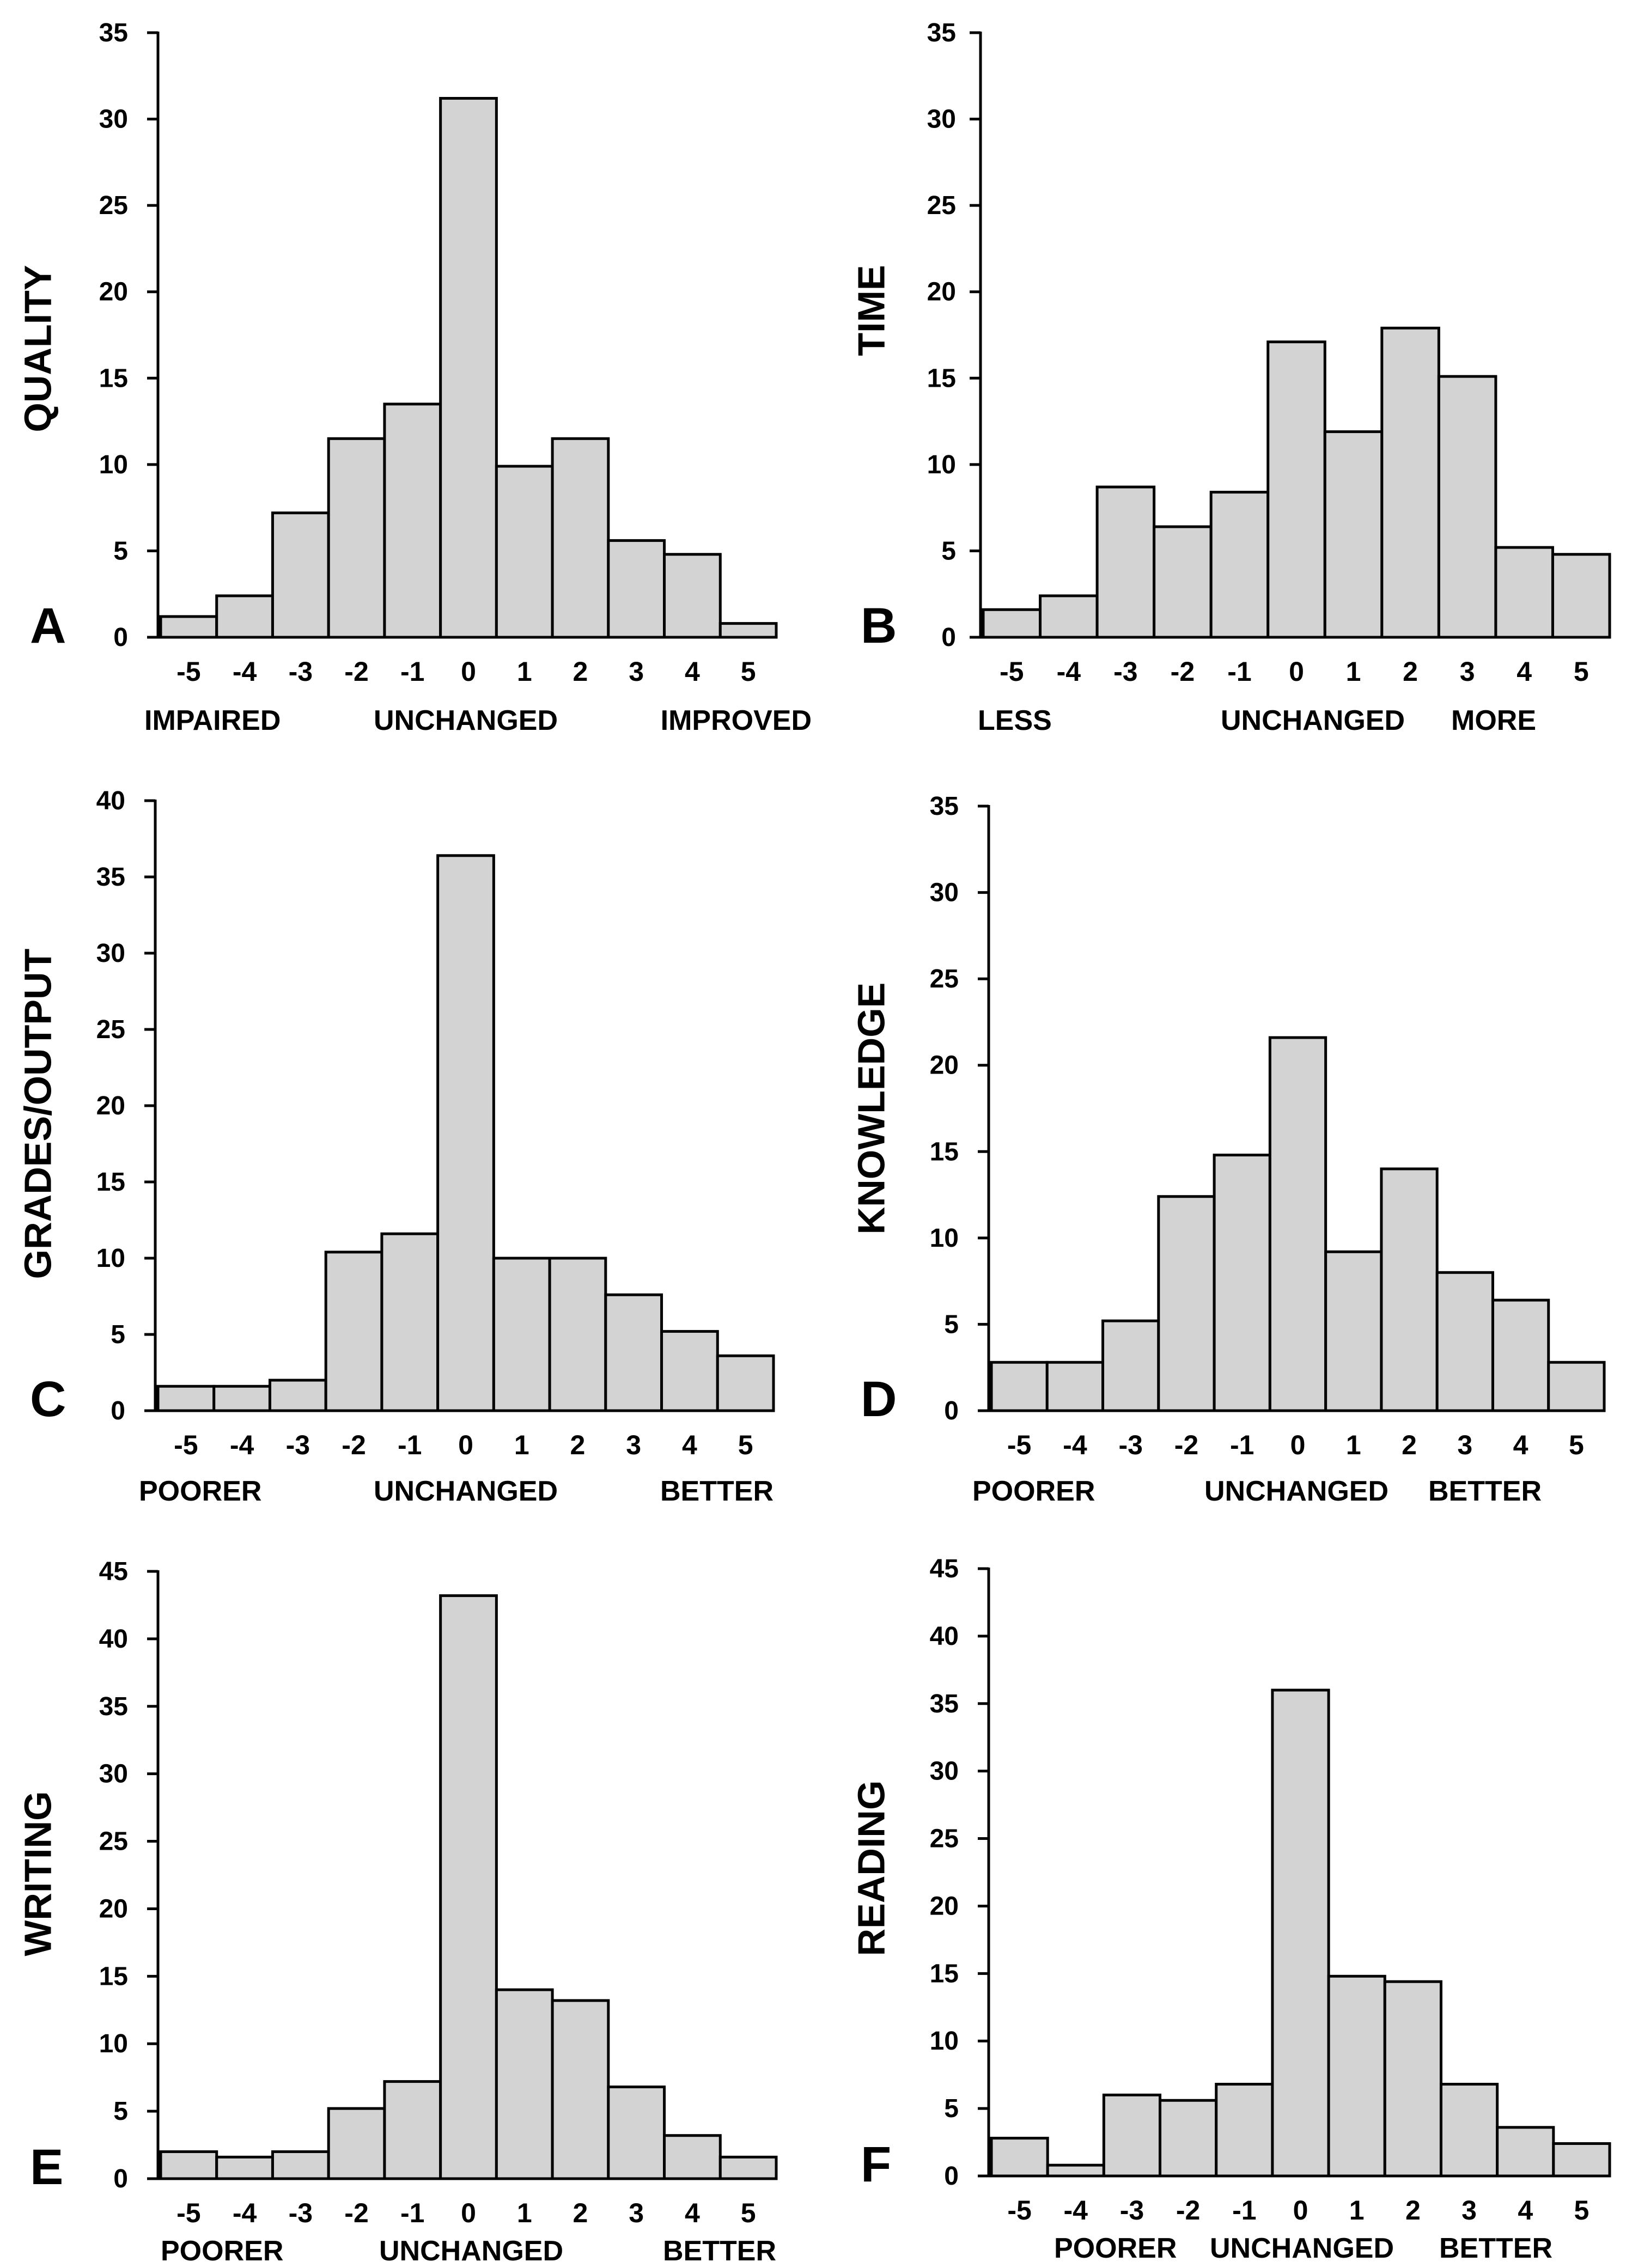 This screenshot has width=1632, height=2268. What do you see at coordinates (110, 801) in the screenshot?
I see `y-tick-label: 40` at bounding box center [110, 801].